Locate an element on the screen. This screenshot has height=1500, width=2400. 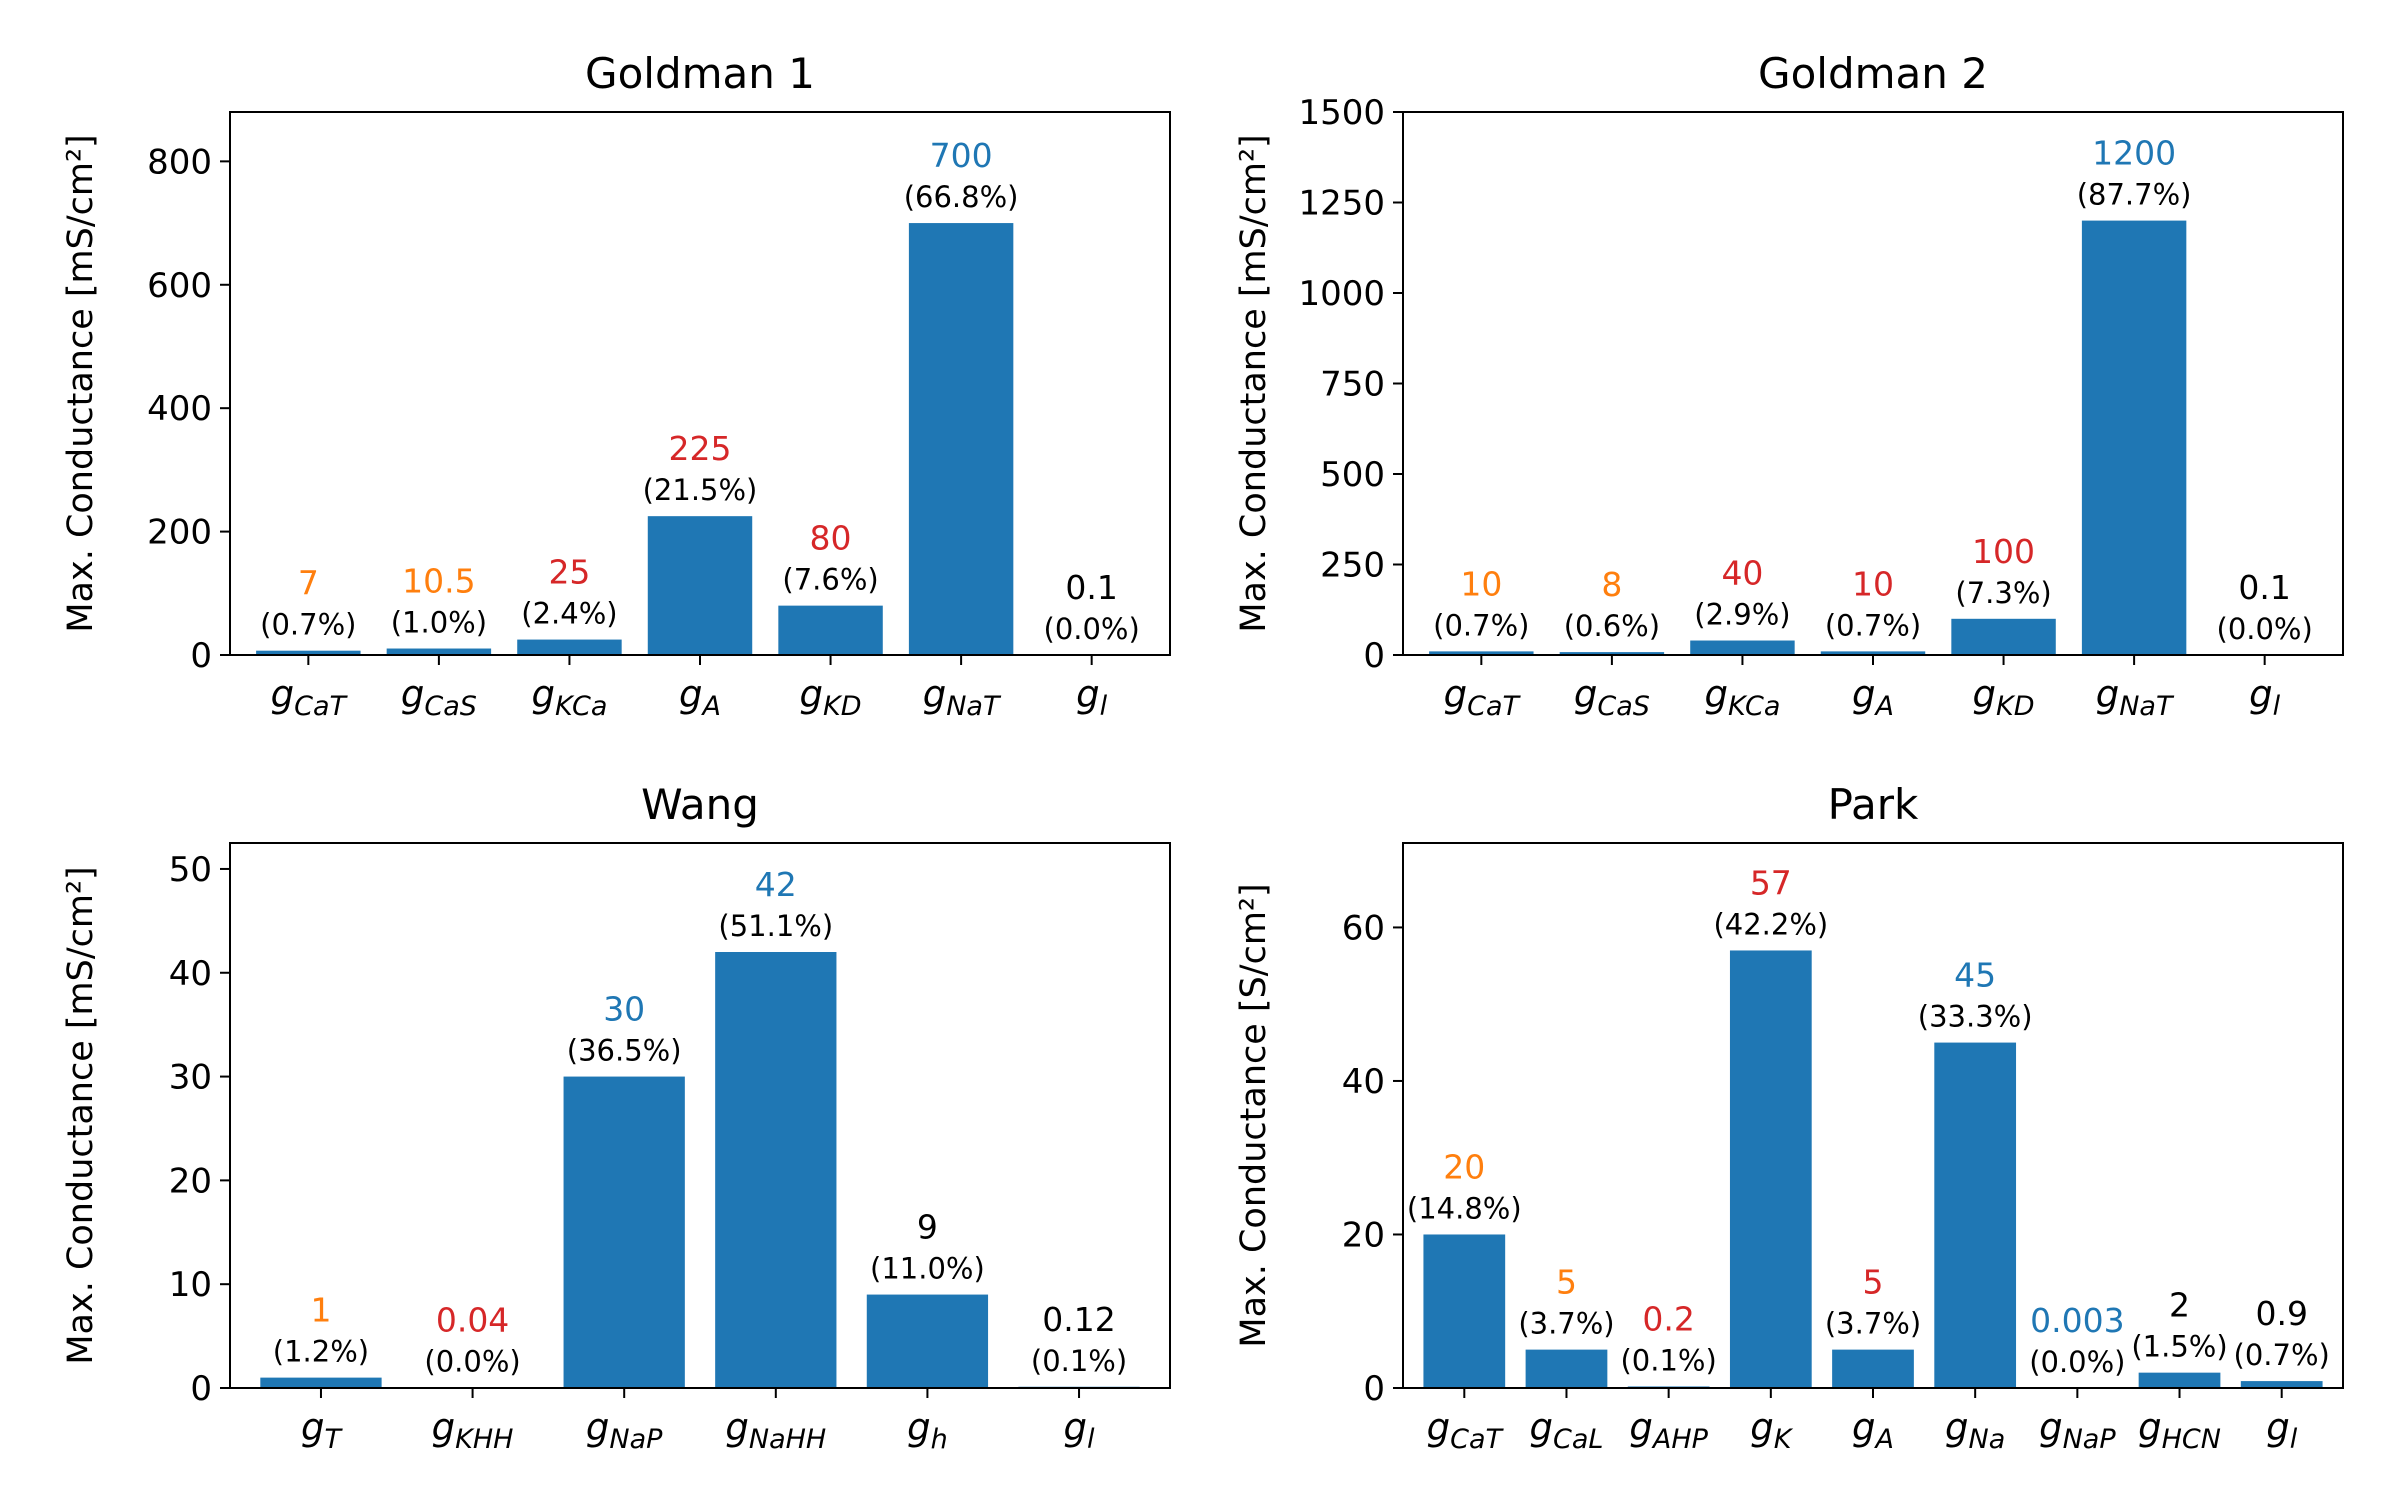
percent-label: (2.9%) is located at coordinates (1742, 615).